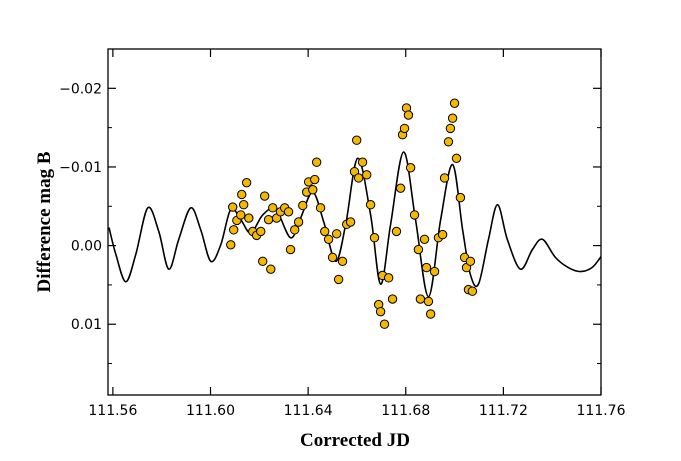 The width and height of the screenshot is (681, 461). Describe the element at coordinates (503, 411) in the screenshot. I see `x-tick-label: 111.72` at that location.